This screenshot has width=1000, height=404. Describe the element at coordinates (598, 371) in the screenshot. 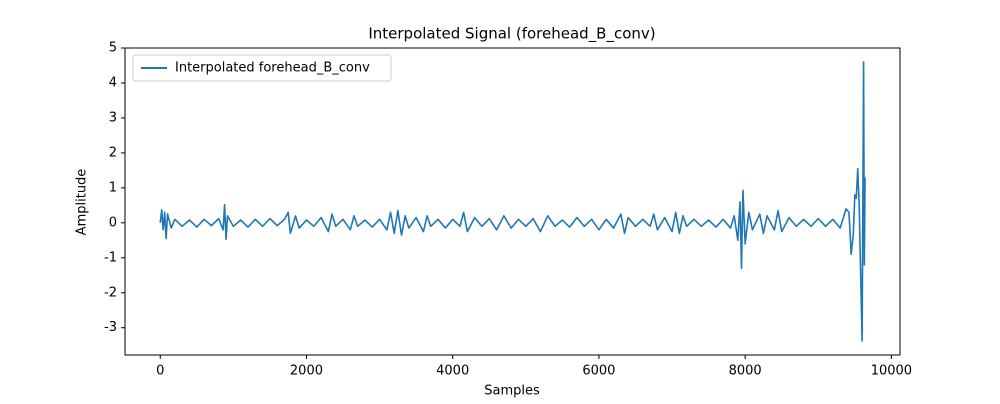

I see `x-tick-label: 6000` at that location.